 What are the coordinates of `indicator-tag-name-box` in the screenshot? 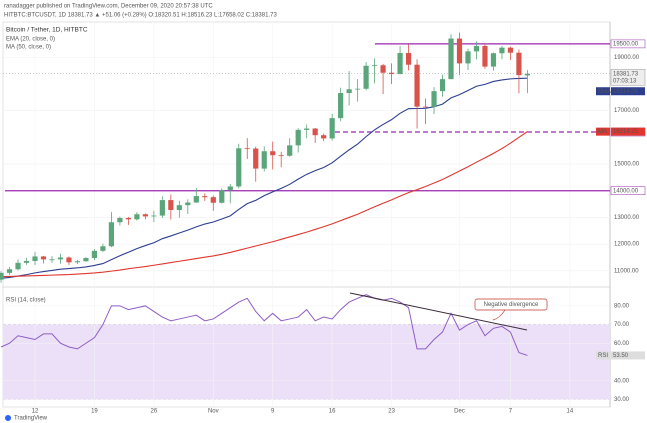 It's located at (603, 131).